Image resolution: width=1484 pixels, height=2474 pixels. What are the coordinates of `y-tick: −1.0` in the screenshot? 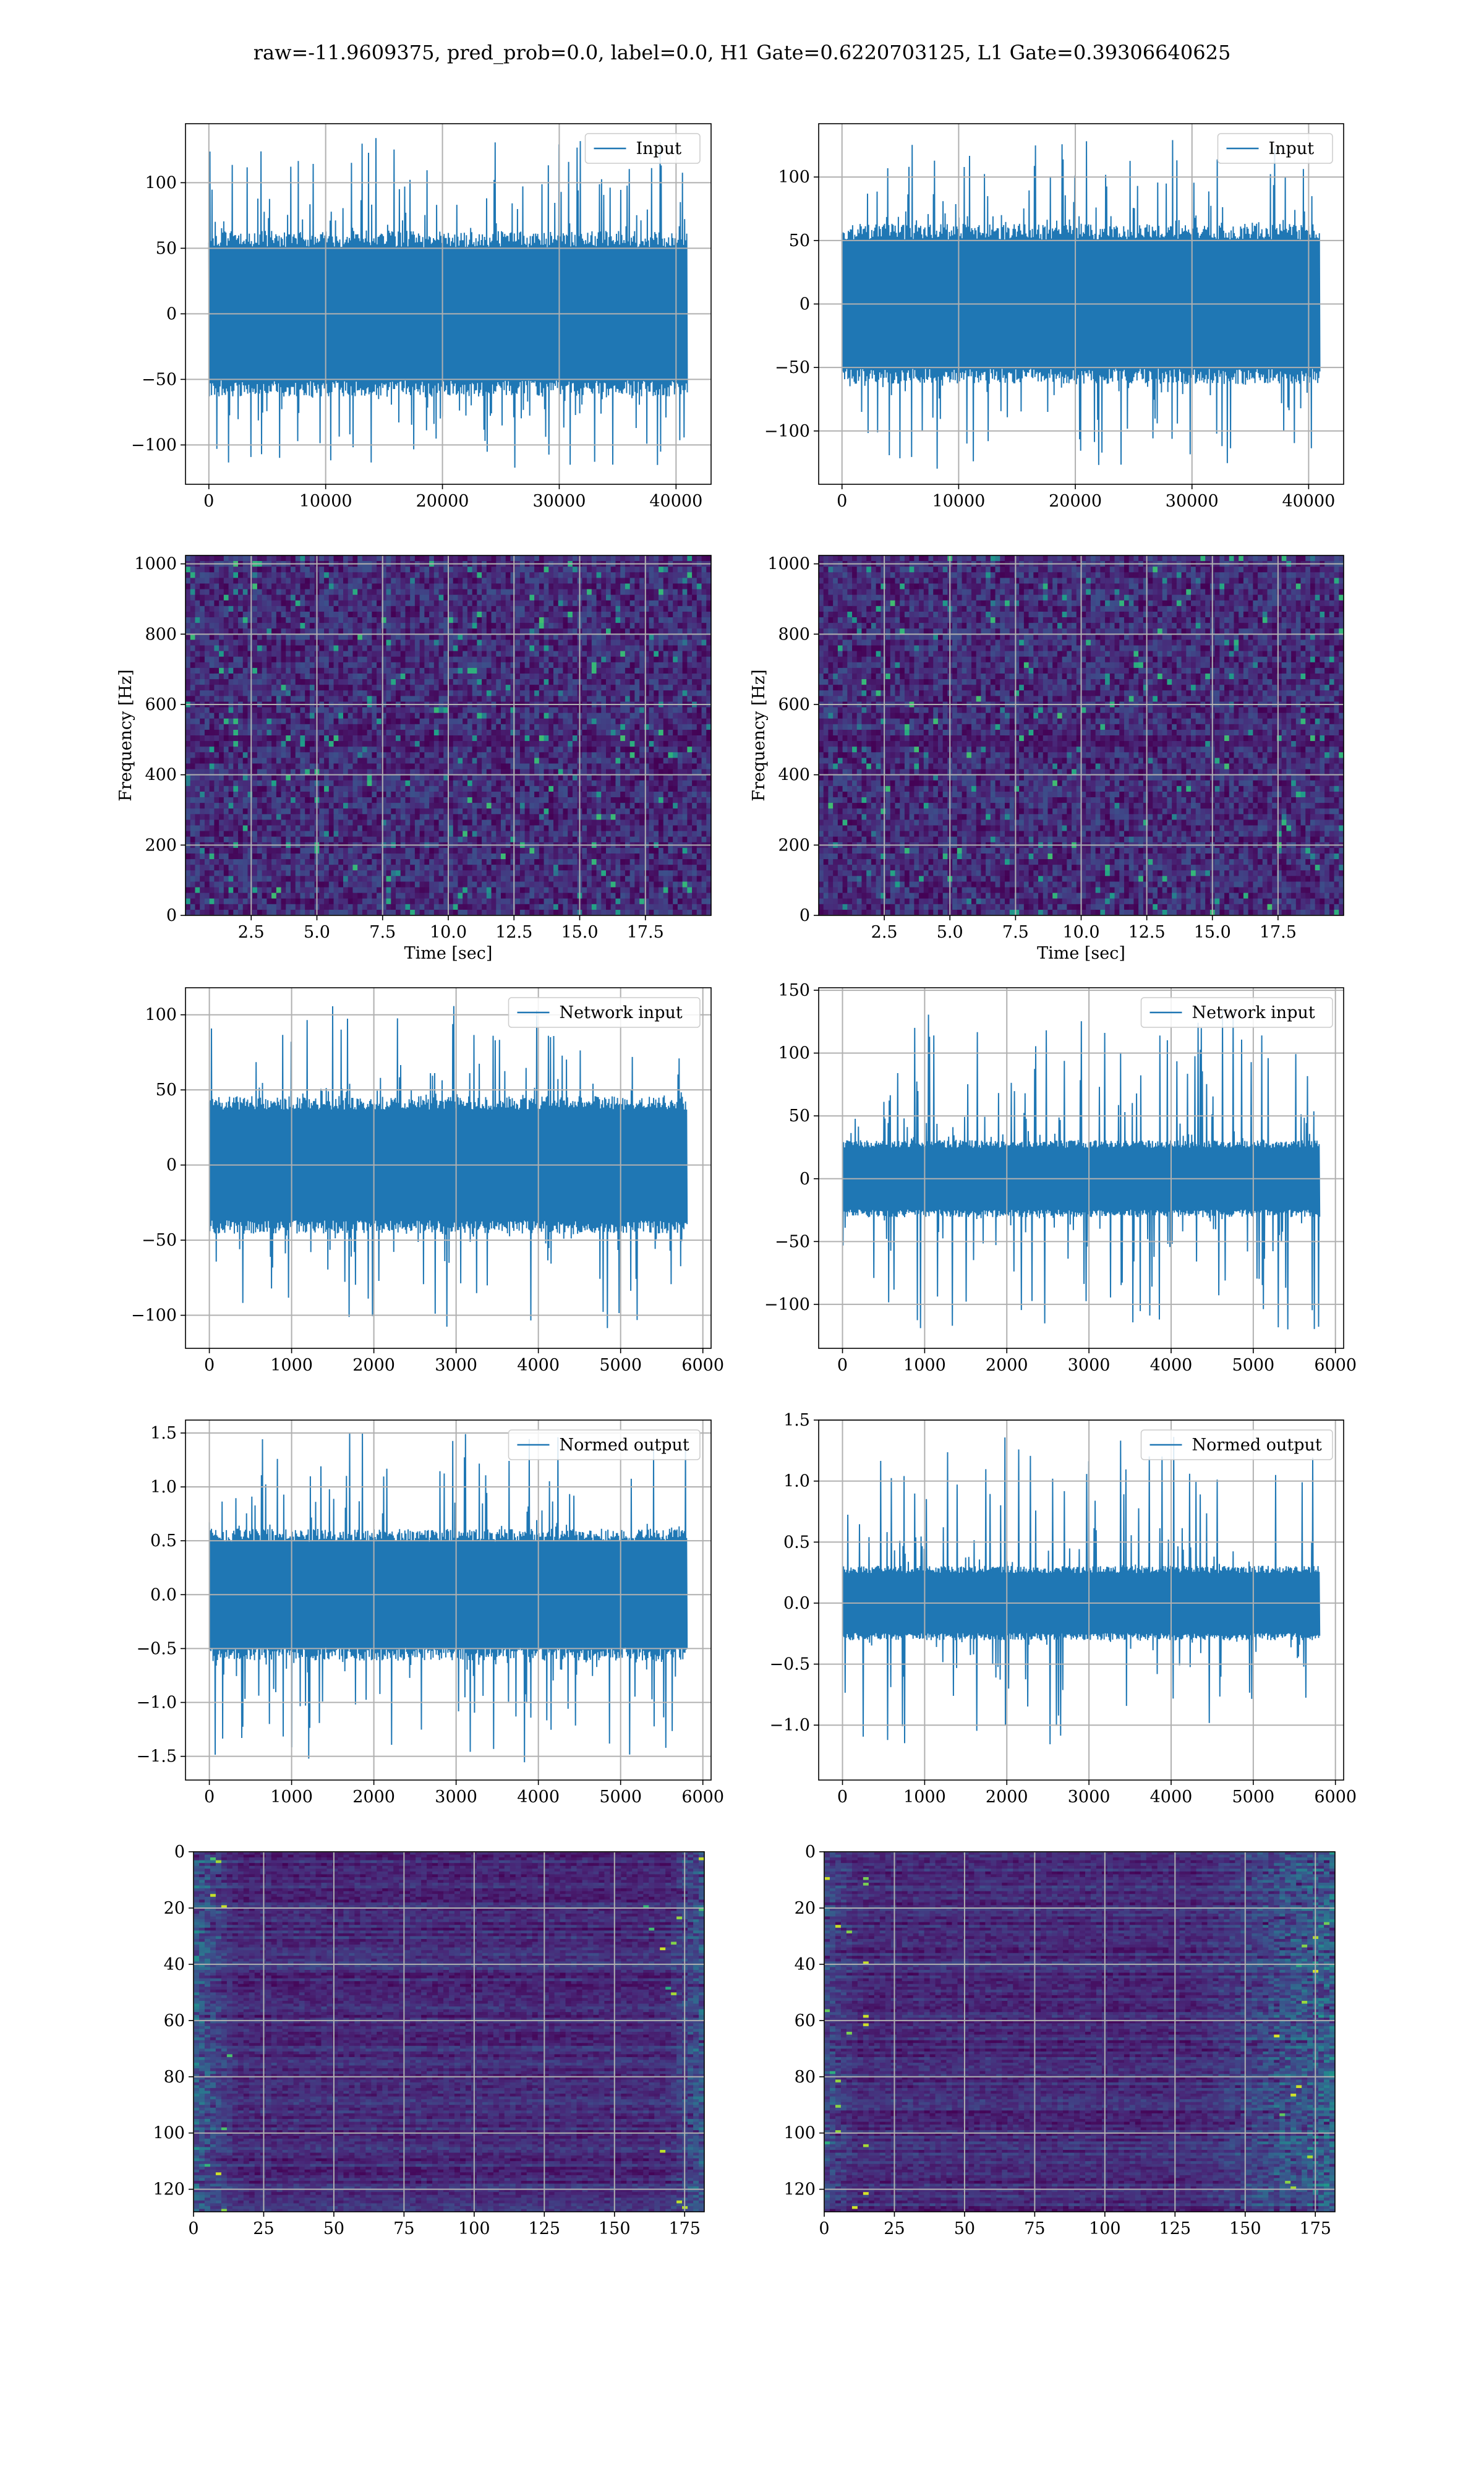 It's located at (161, 1703).